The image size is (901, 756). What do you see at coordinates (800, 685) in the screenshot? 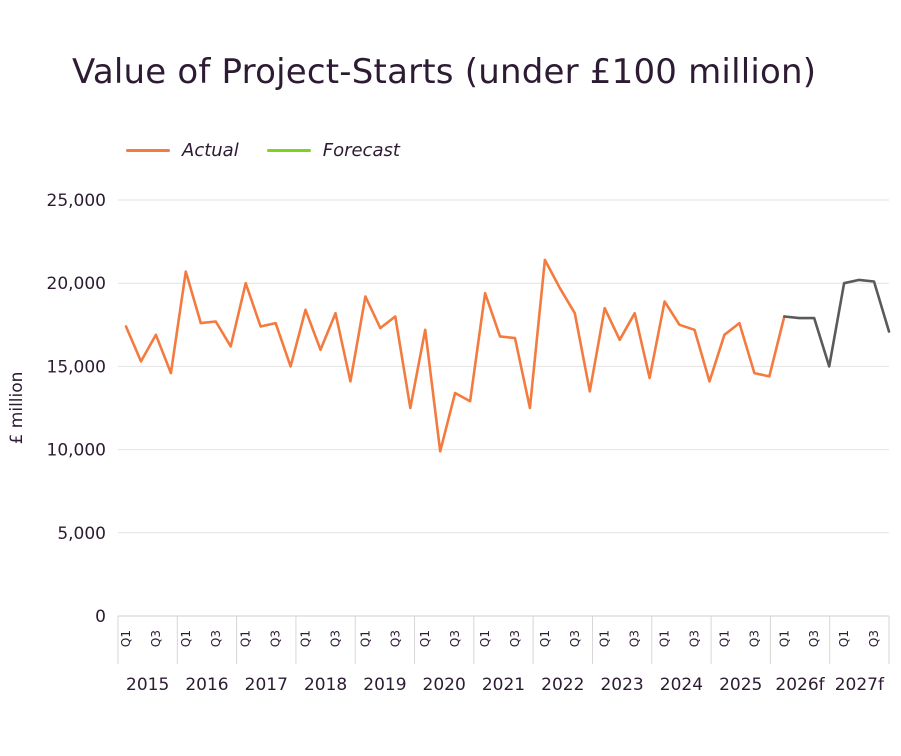
I see `x-year-label: 2026f` at bounding box center [800, 685].